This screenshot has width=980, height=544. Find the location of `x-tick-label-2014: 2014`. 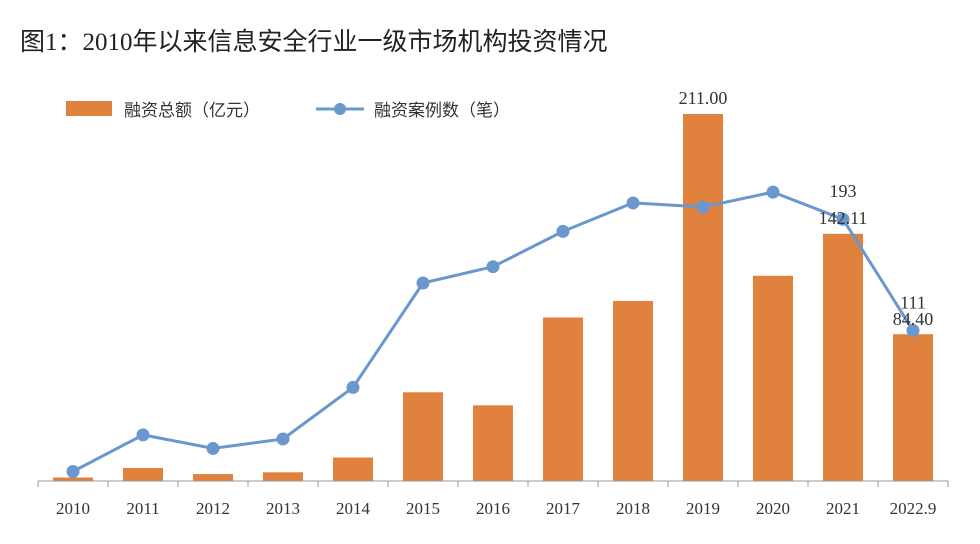

x-tick-label-2014: 2014 is located at coordinates (353, 508).